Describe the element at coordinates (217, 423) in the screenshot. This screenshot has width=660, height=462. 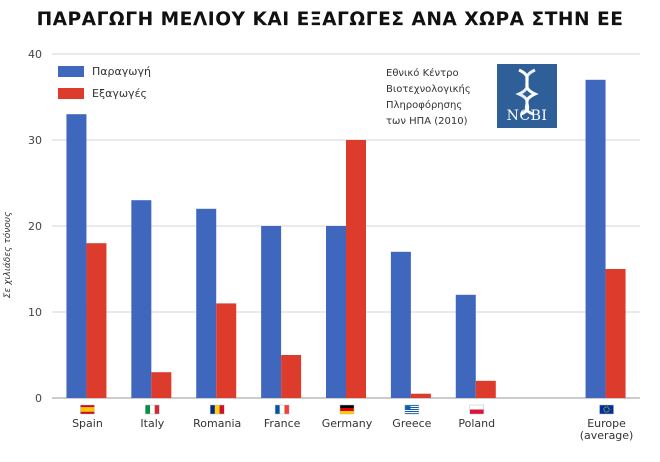
I see `x-tick-label: Romania` at that location.